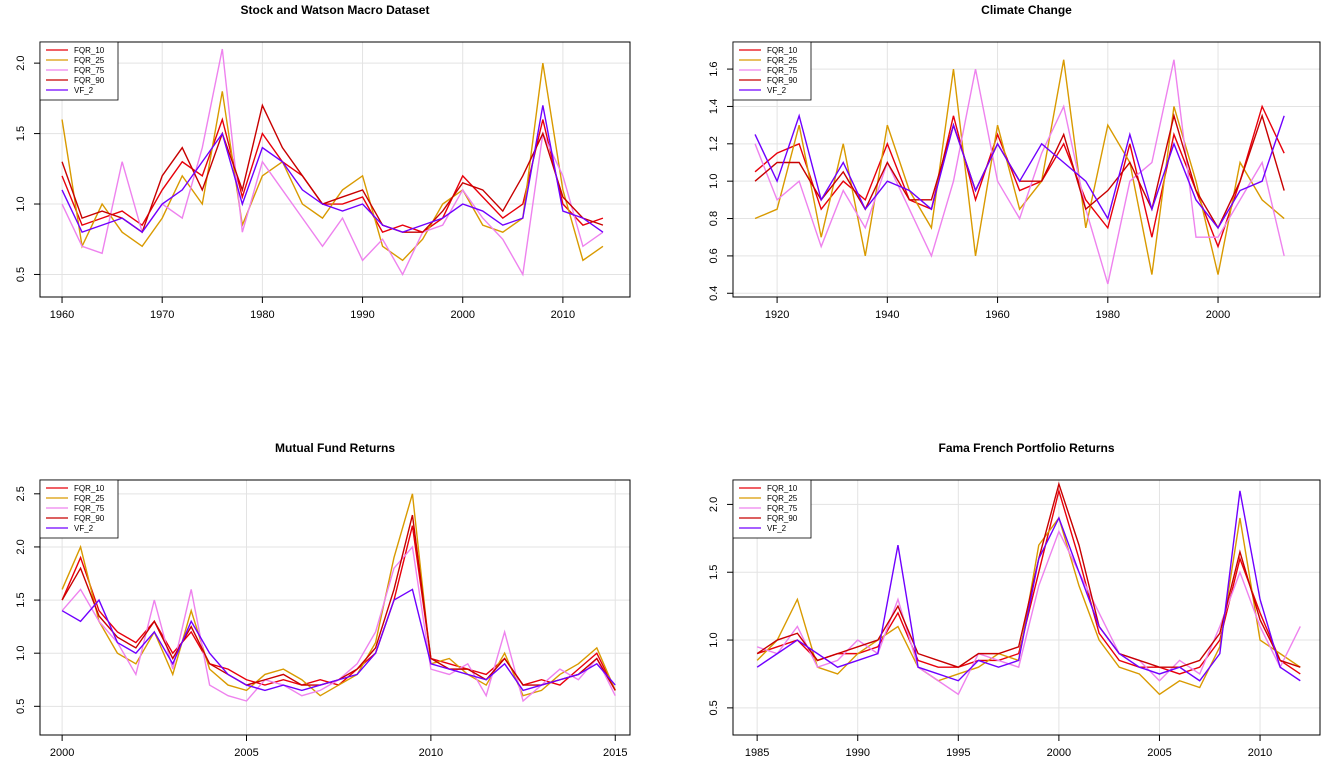  Describe the element at coordinates (1026, 448) in the screenshot. I see `chart-title: Fama French Portfolio Returns` at that location.